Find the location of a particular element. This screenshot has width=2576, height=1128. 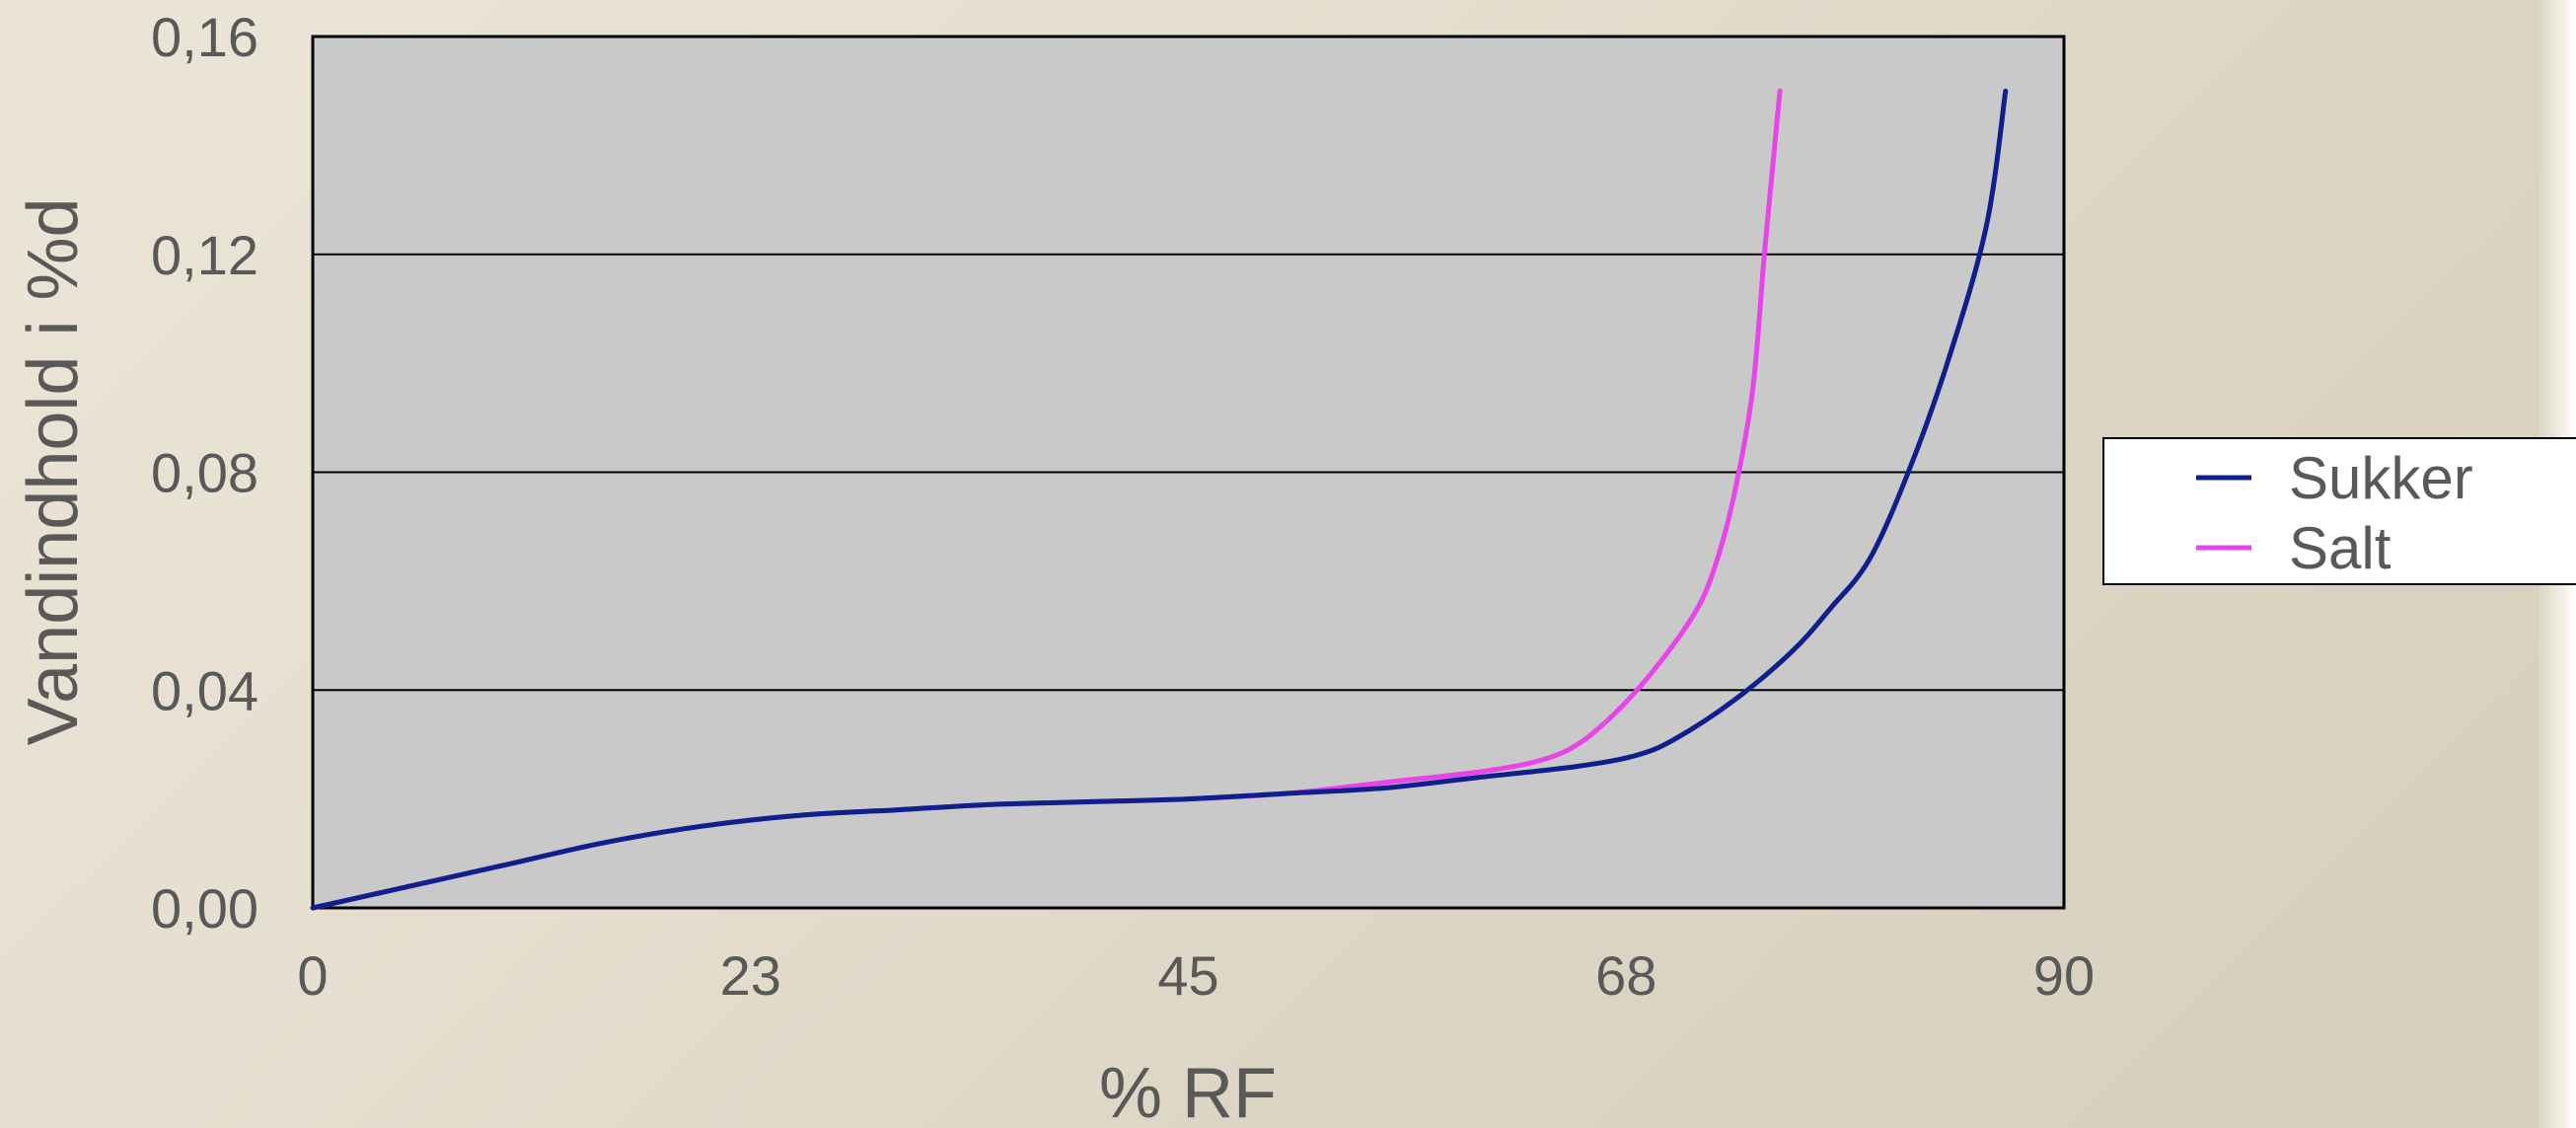

x-tick-label: 90 is located at coordinates (2064, 975).